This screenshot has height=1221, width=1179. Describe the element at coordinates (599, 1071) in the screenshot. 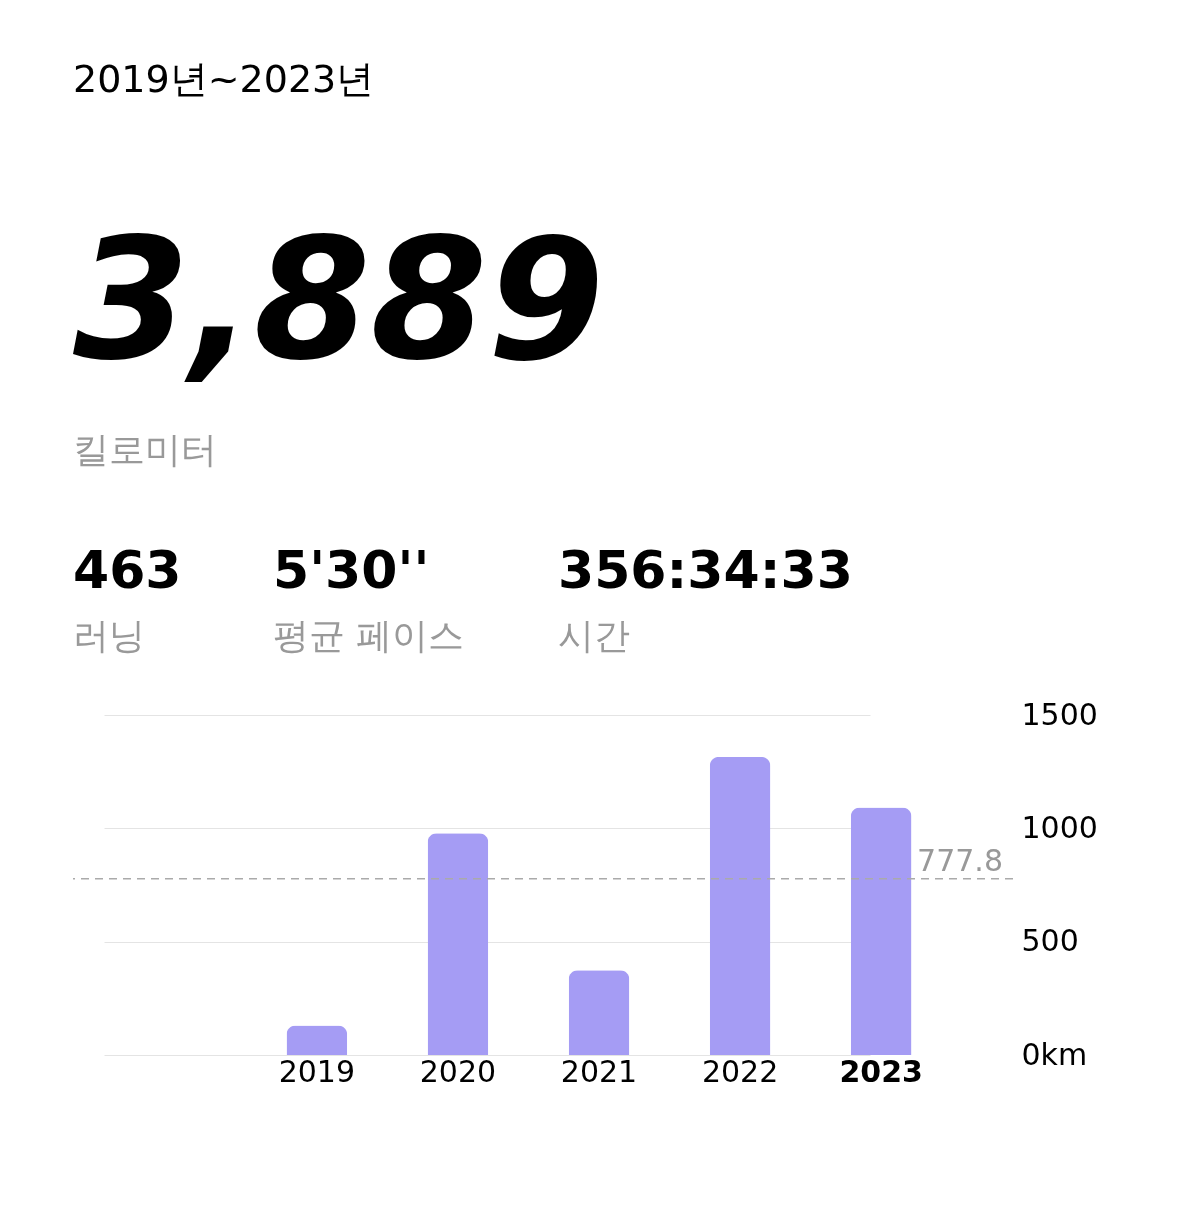

I see `x-tick-label: 2021` at that location.